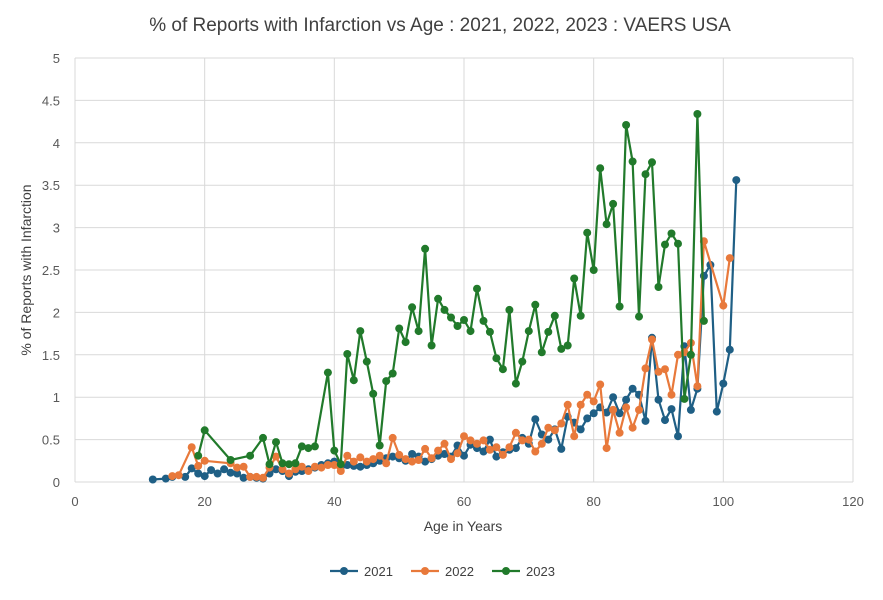 Image resolution: width=883 pixels, height=600 pixels. I want to click on legend-item-2021: 2021, so click(361, 571).